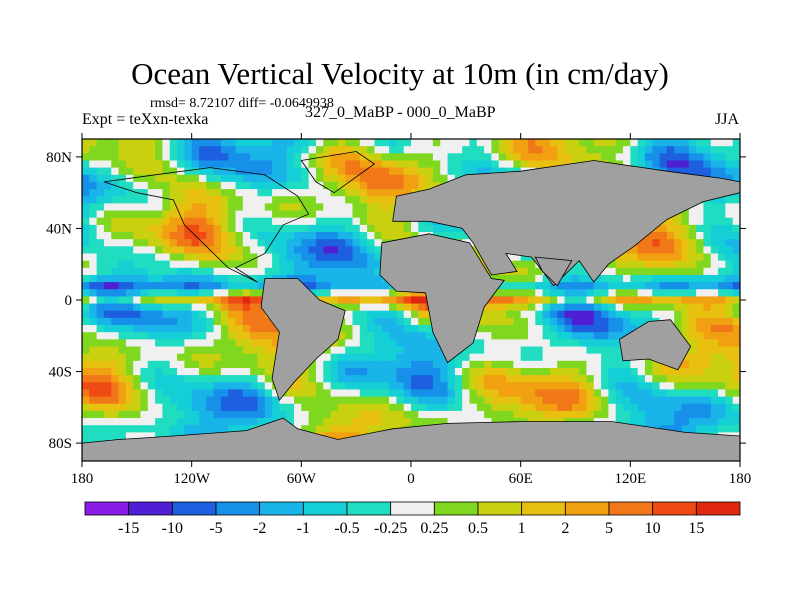 This screenshot has width=800, height=600. Describe the element at coordinates (325, 508) in the screenshot. I see `colorbar-swatch` at that location.